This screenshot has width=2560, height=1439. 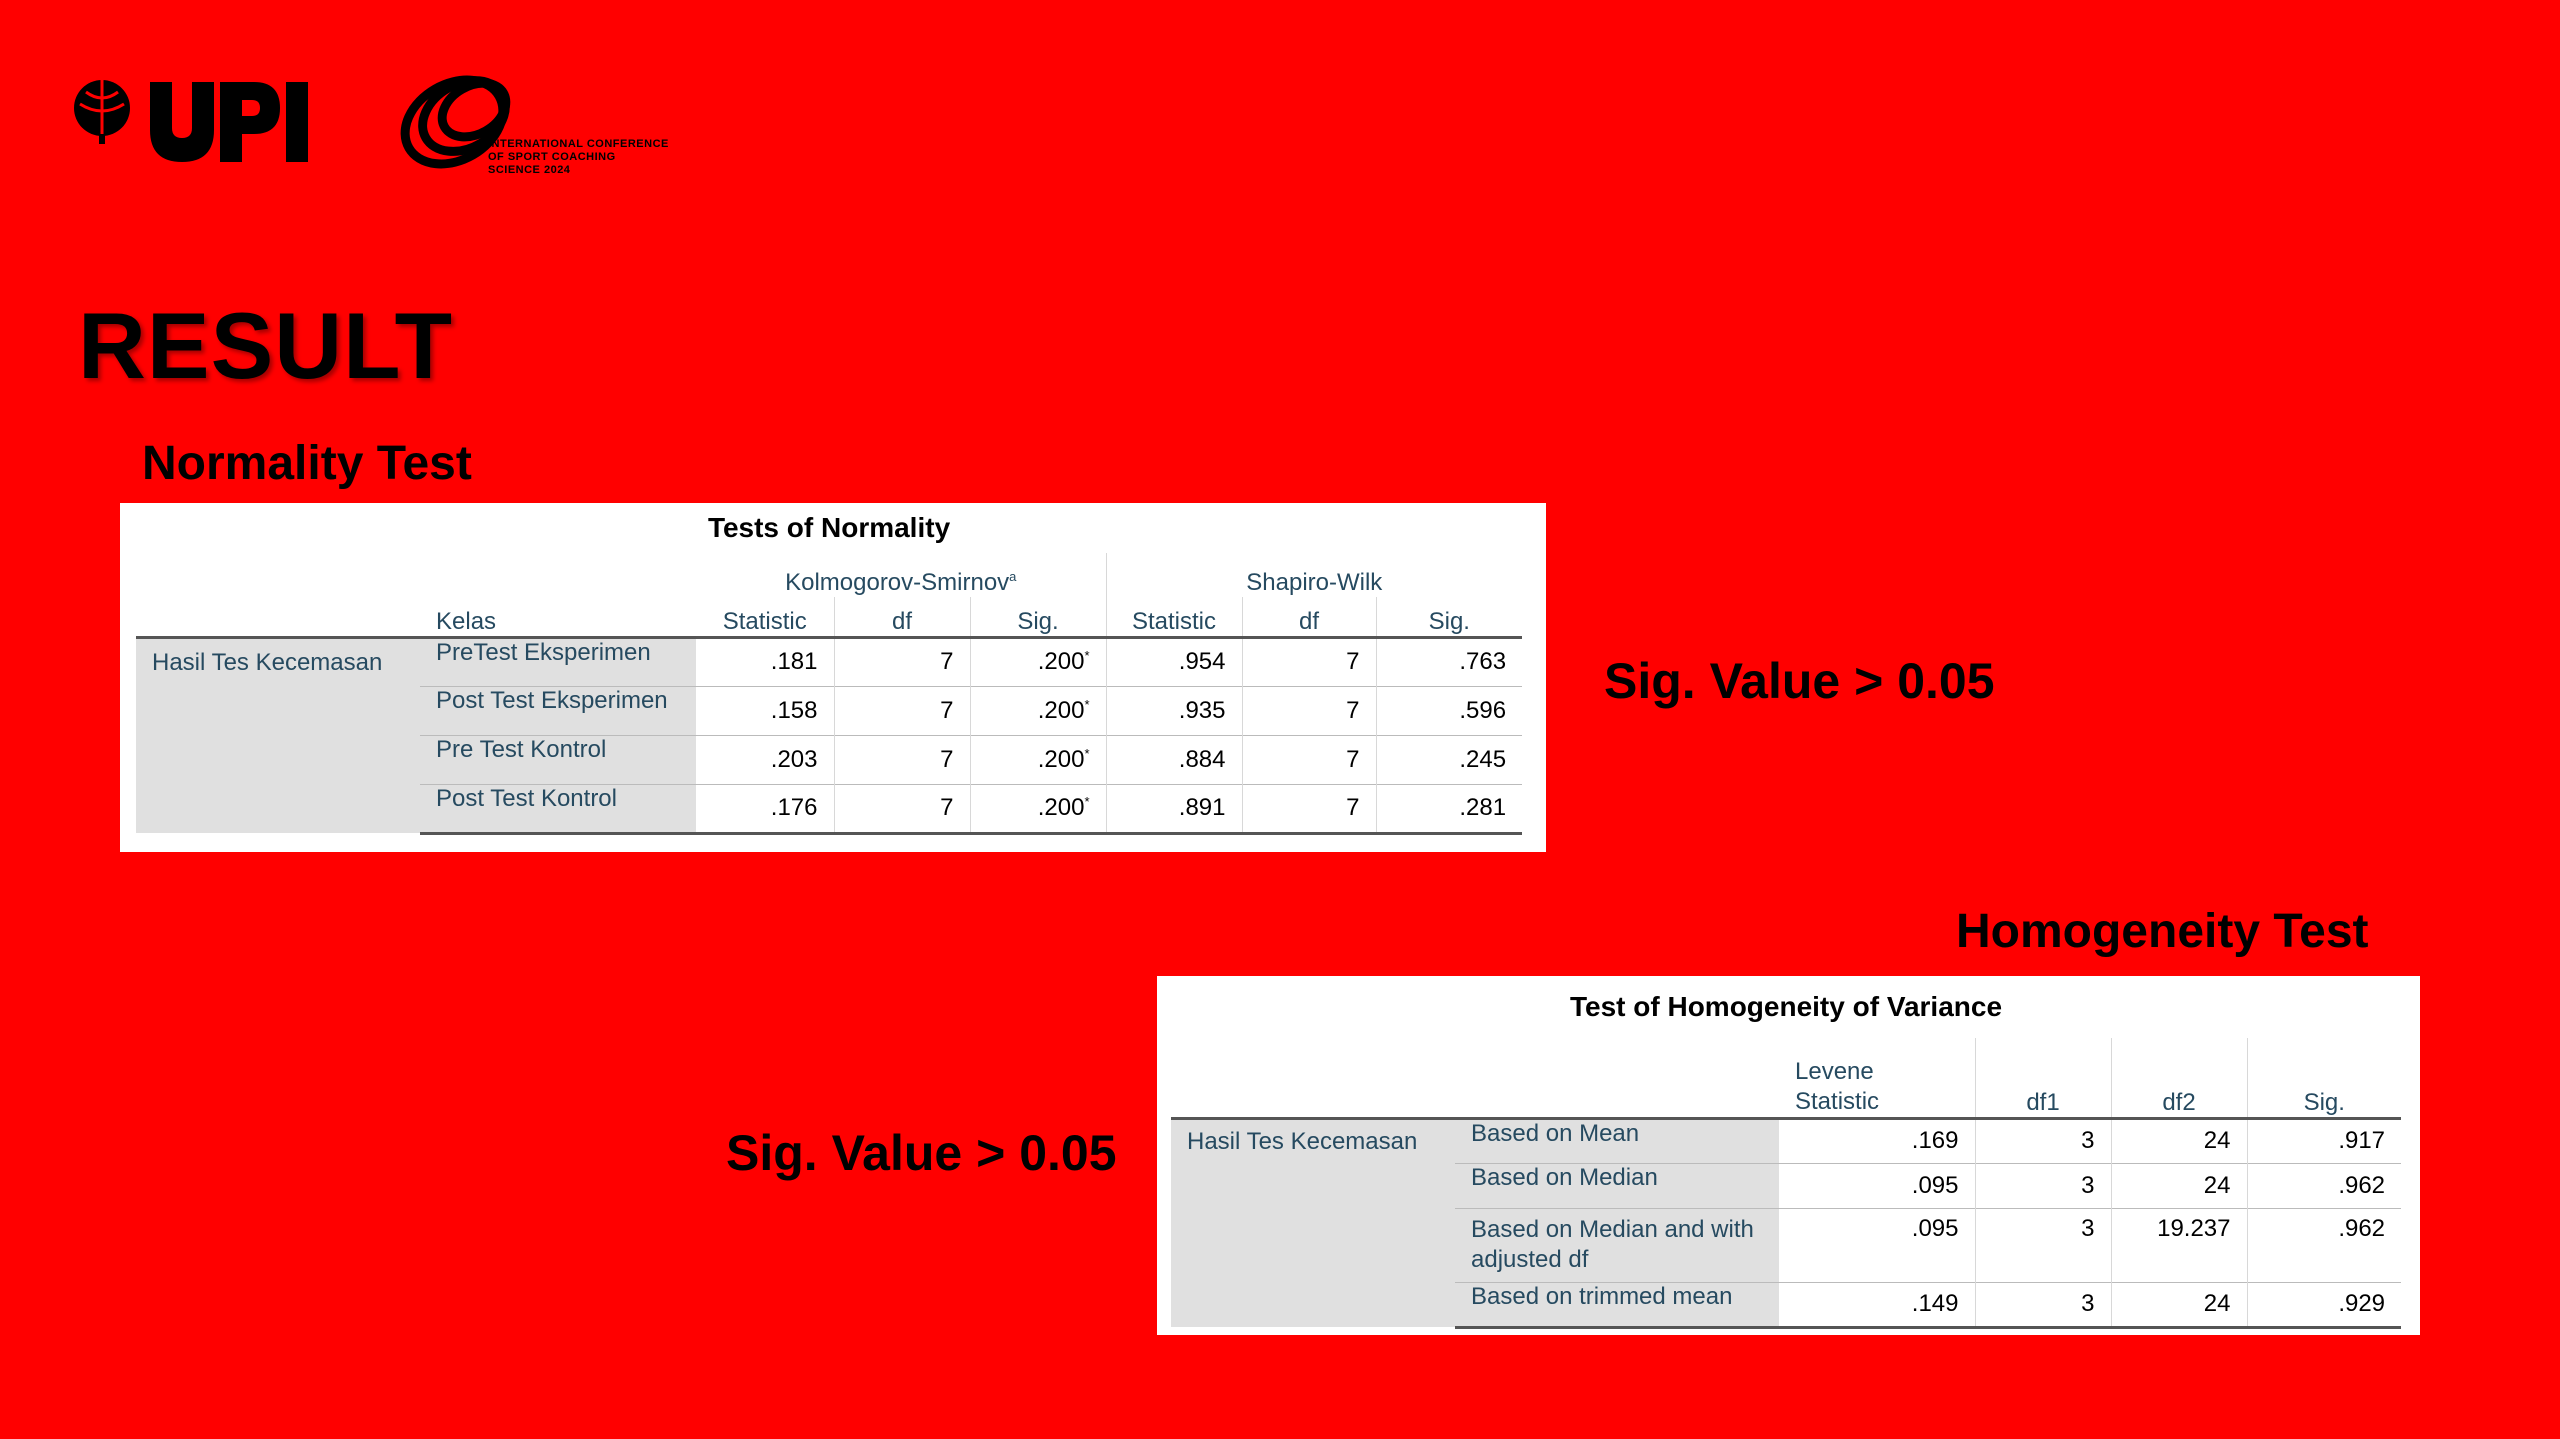 What do you see at coordinates (1173, 809) in the screenshot?
I see `cell: .891` at bounding box center [1173, 809].